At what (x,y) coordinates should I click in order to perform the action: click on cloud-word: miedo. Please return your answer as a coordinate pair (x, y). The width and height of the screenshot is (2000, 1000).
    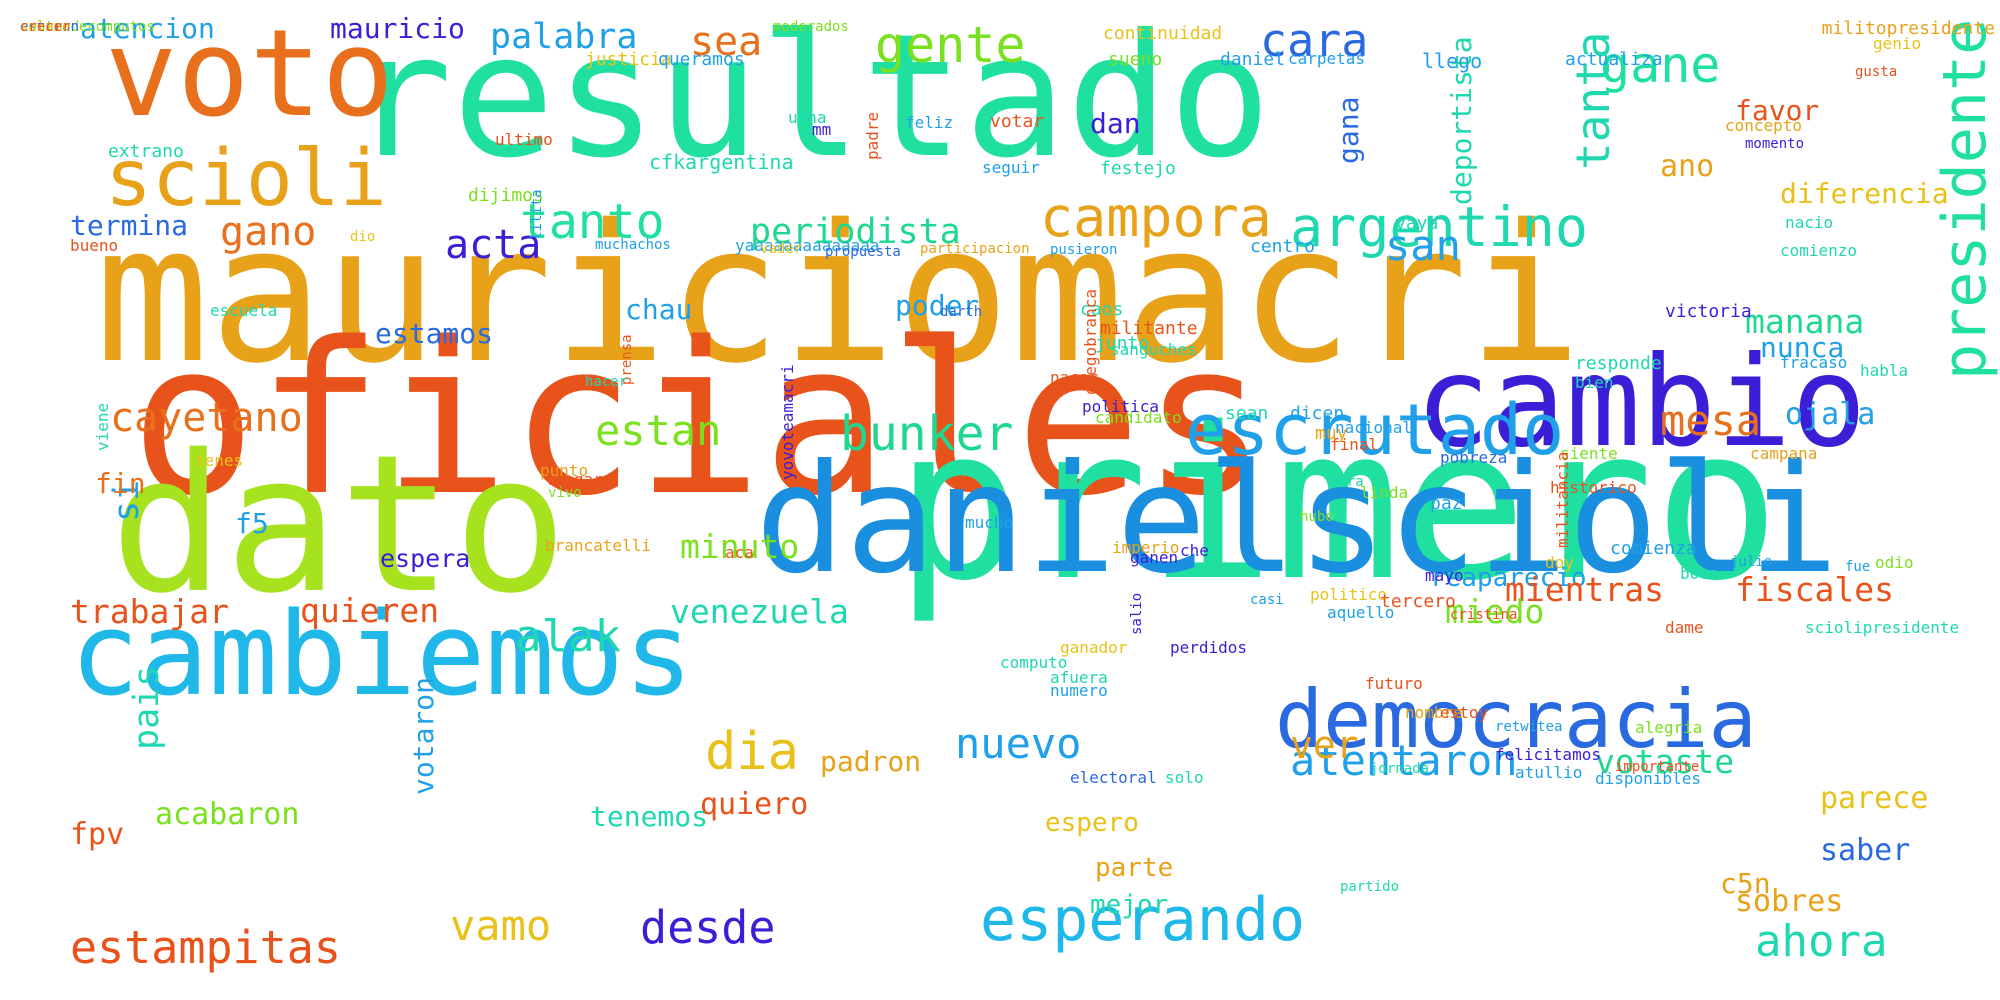
    Looking at the image, I should click on (1495, 611).